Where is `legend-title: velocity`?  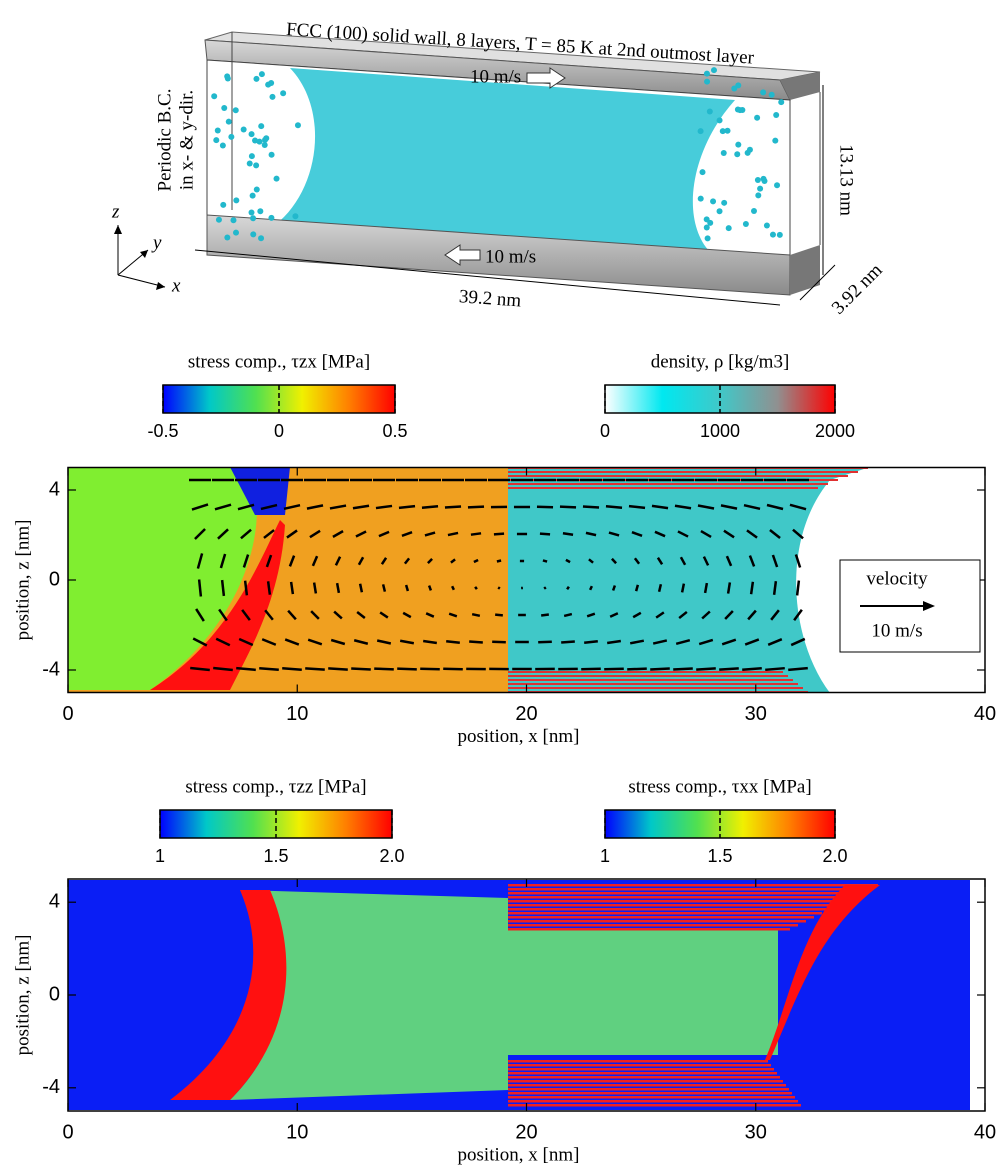
legend-title: velocity is located at coordinates (897, 578).